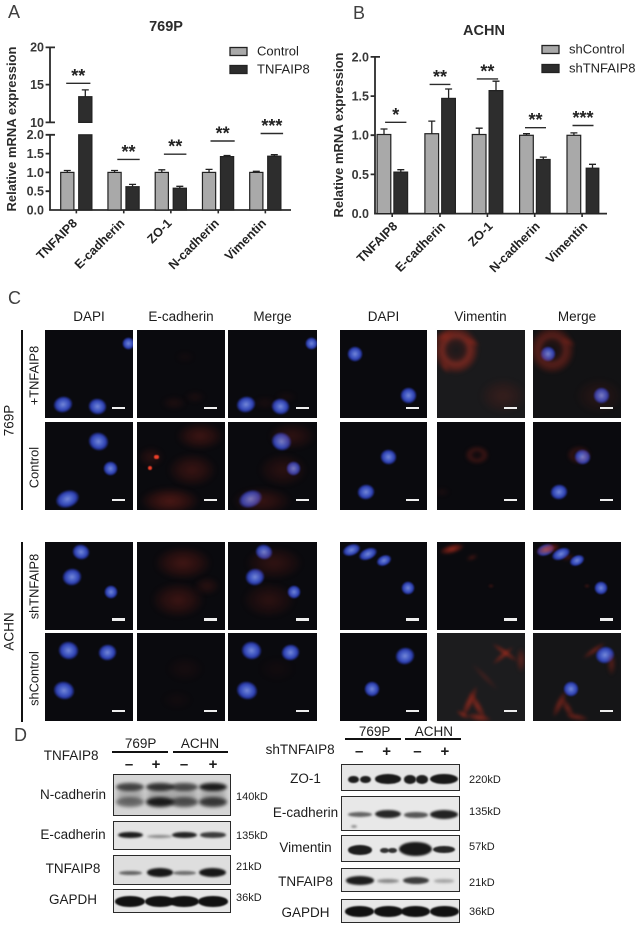 This screenshot has height=934, width=637. I want to click on svg-text: A, so click(14, 12).